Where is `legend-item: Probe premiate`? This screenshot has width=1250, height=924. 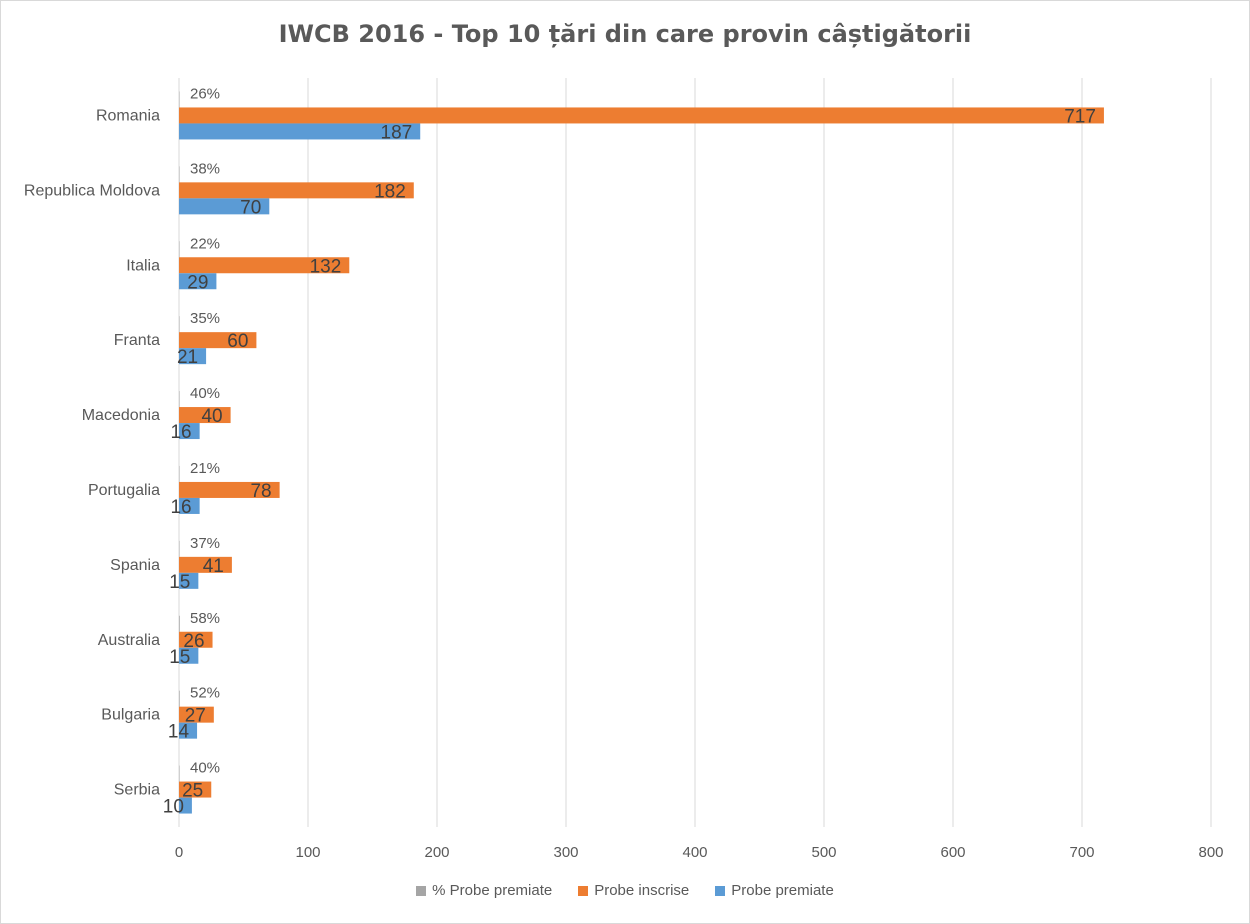
legend-item: Probe premiate is located at coordinates (774, 890).